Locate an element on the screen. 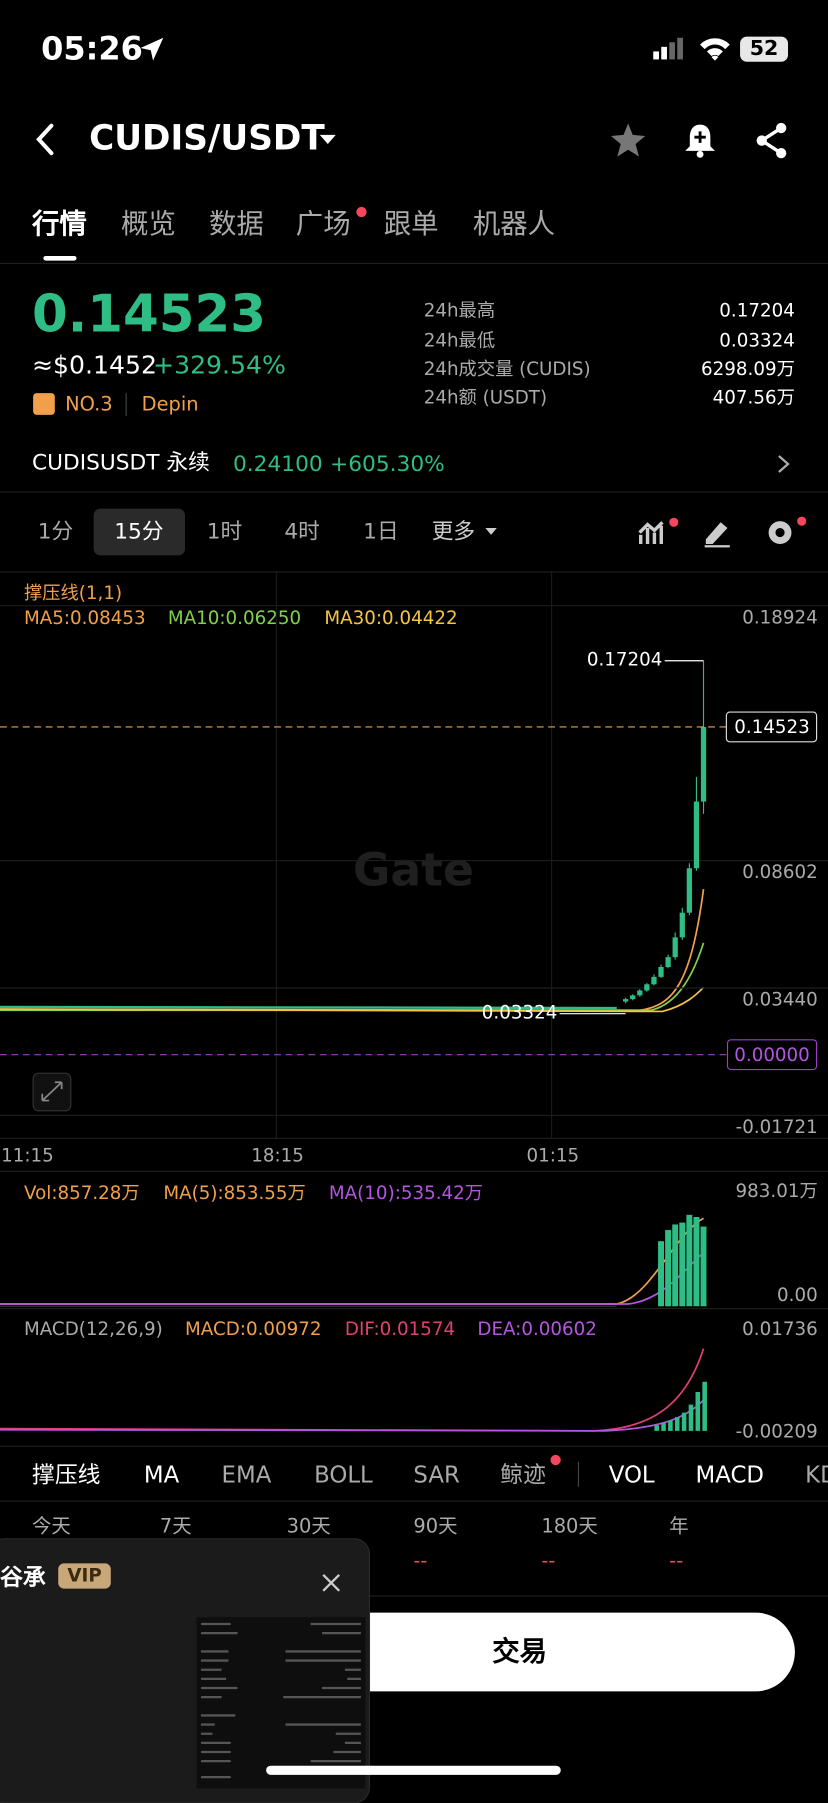  share-button is located at coordinates (772, 140).